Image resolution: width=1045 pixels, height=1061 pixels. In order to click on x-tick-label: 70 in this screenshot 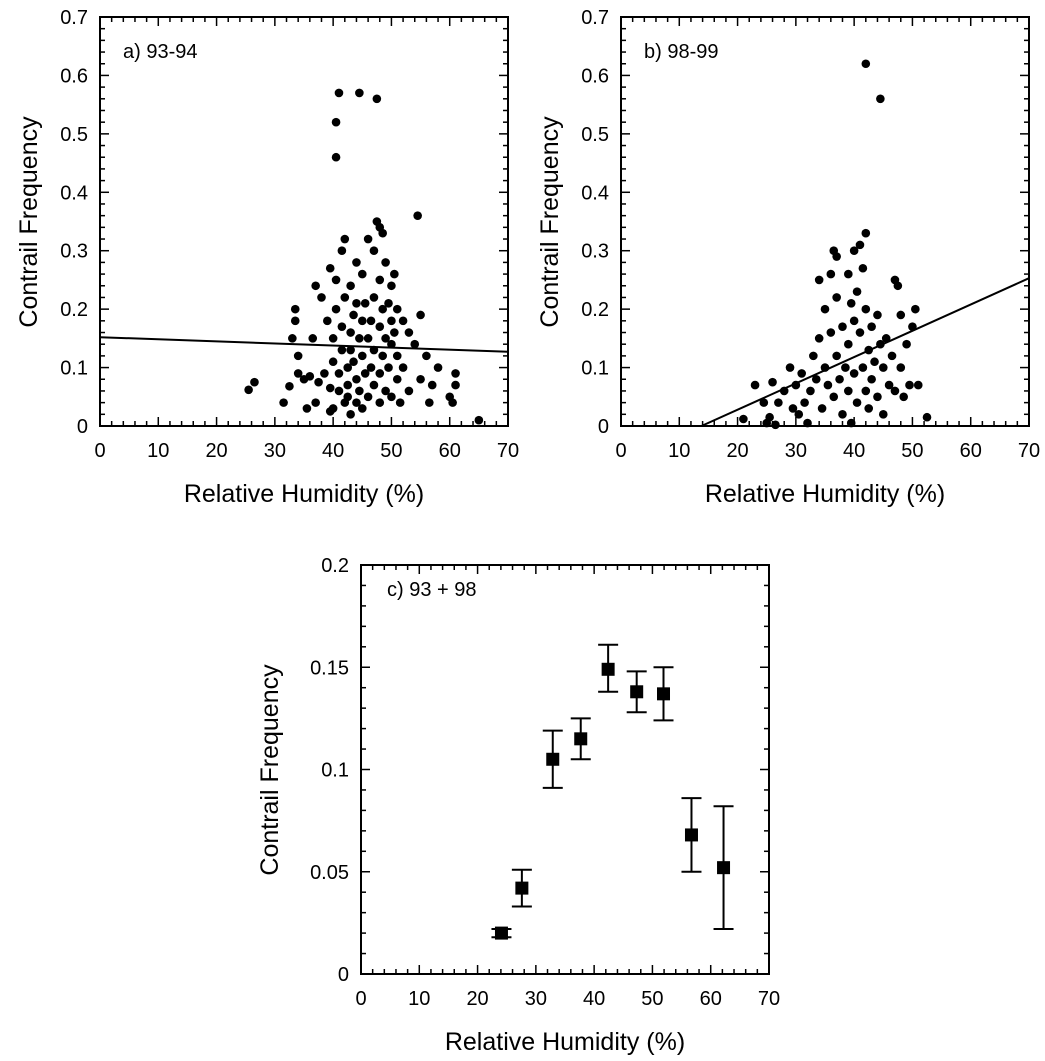, I will do `click(769, 999)`.